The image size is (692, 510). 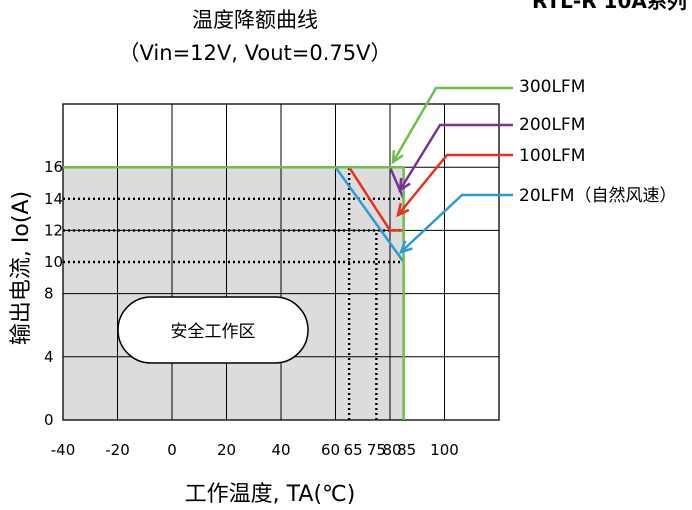 I want to click on x-tick-label: 0, so click(x=172, y=450).